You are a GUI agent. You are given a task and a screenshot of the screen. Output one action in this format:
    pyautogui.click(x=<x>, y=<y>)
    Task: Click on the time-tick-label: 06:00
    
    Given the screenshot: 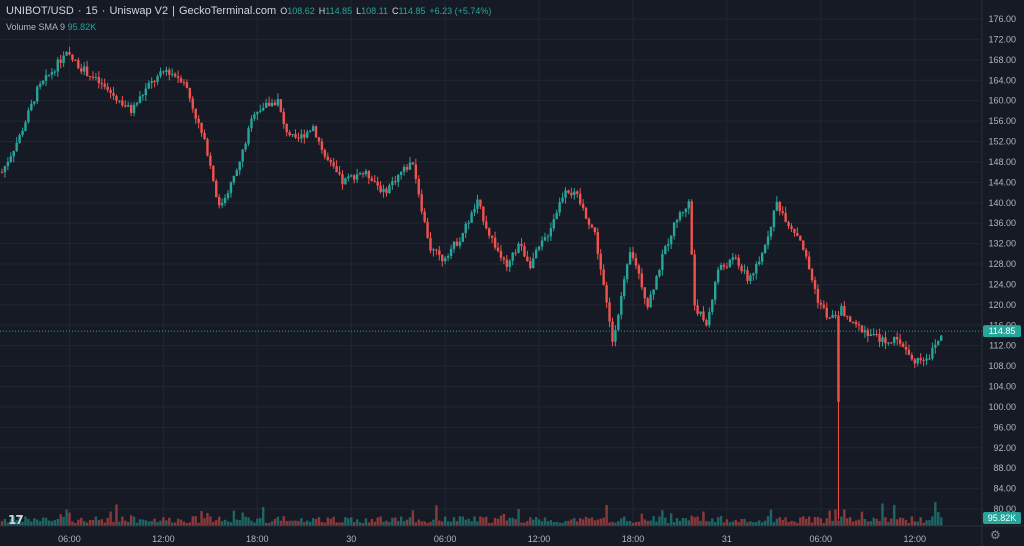 What is the action you would take?
    pyautogui.click(x=69, y=539)
    